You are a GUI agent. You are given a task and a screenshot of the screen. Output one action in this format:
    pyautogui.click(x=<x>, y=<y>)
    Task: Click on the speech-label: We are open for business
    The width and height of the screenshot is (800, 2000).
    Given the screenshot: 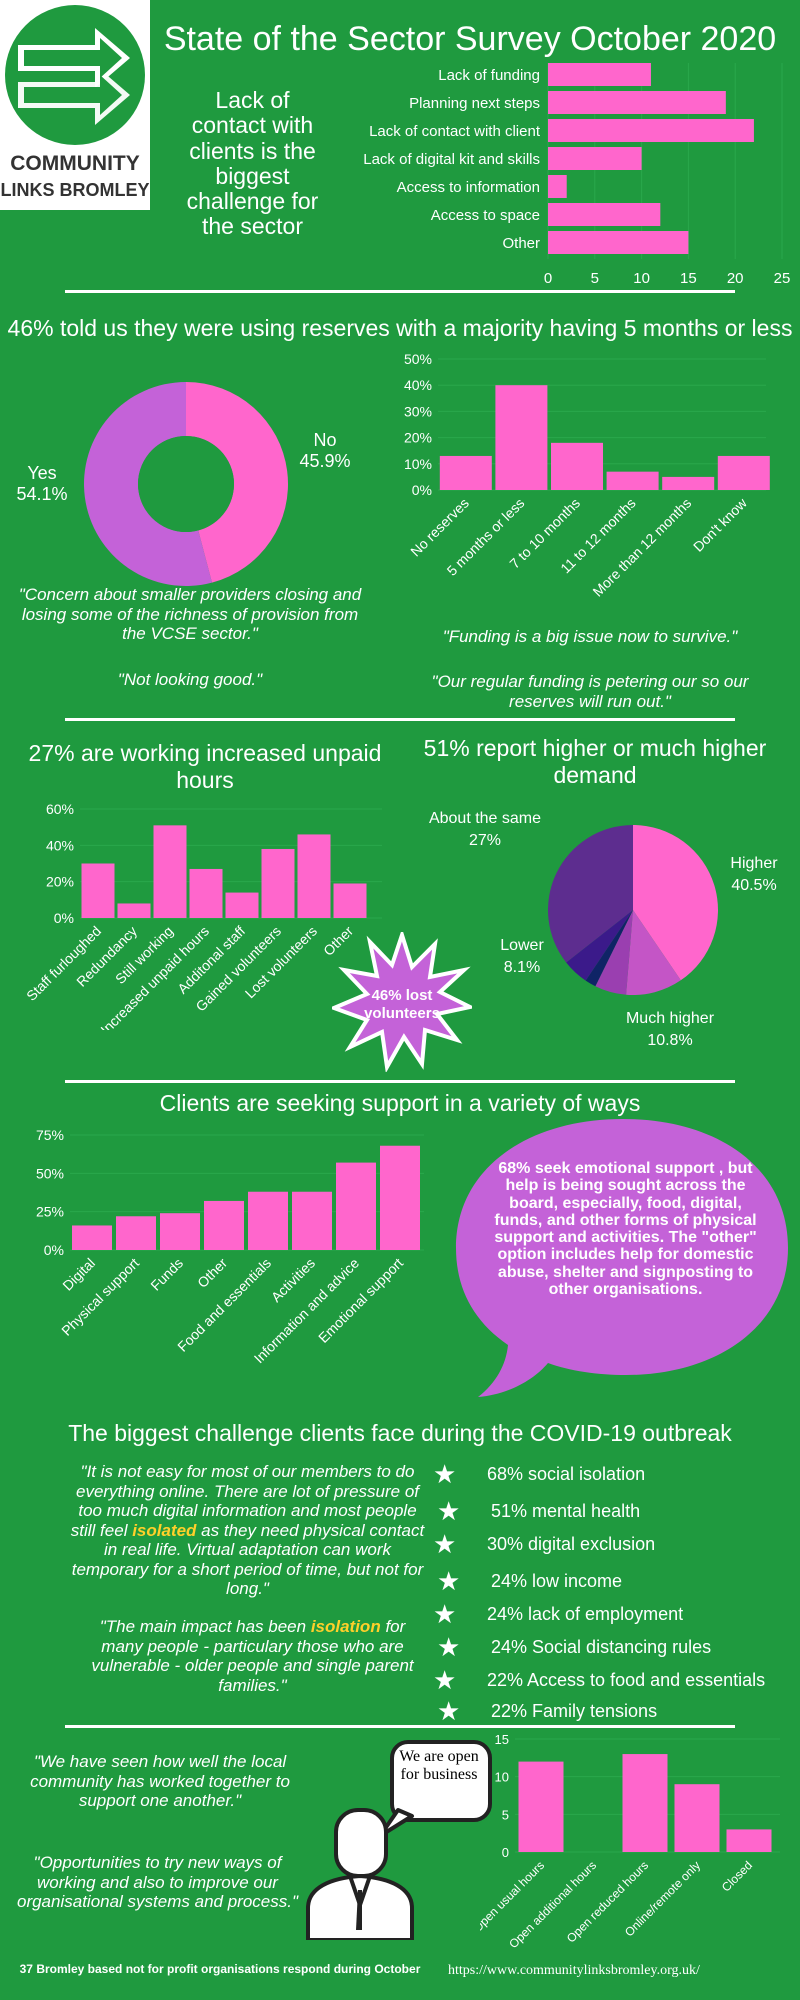 What is the action you would take?
    pyautogui.click(x=439, y=1765)
    